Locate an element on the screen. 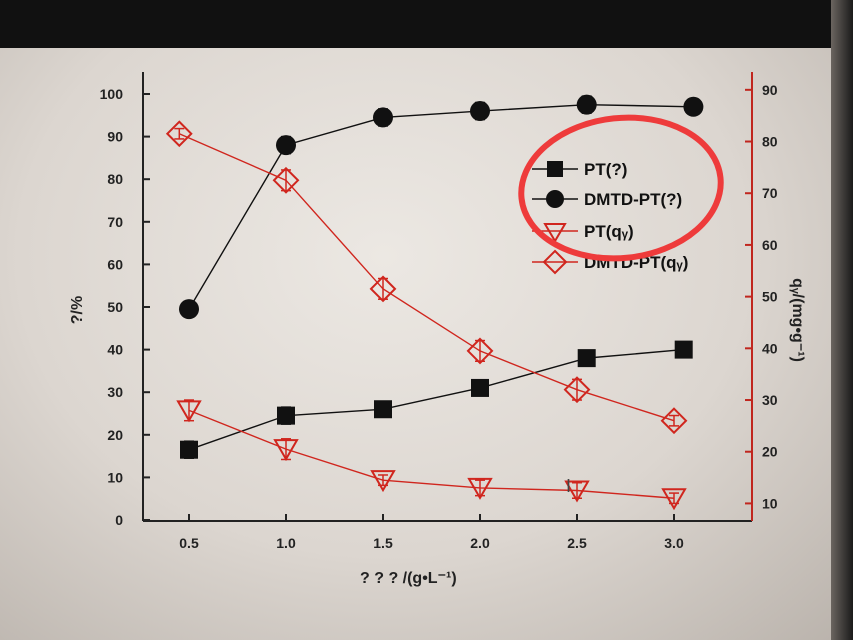 Image resolution: width=853 pixels, height=640 pixels. hand-drawn-circle-annotation is located at coordinates (621, 188).